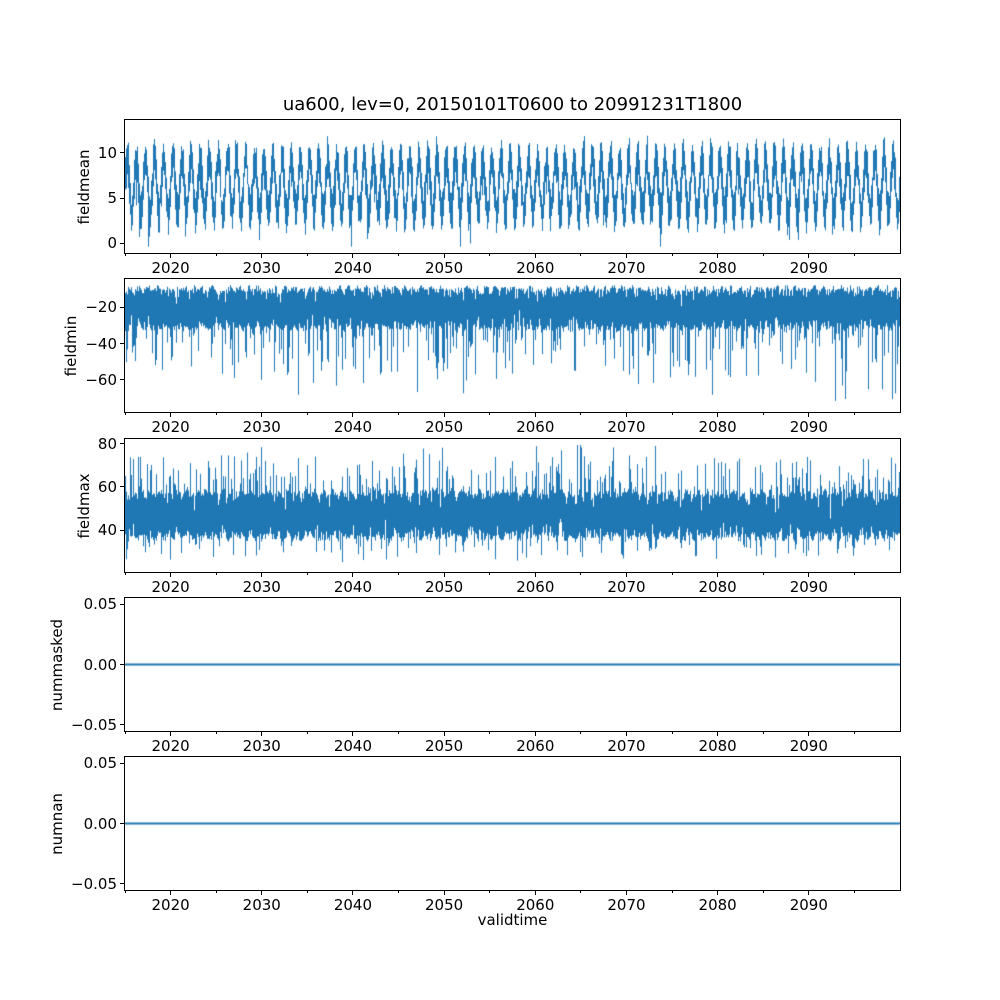 The width and height of the screenshot is (1000, 1000). I want to click on y-tick-label: 80, so click(107, 443).